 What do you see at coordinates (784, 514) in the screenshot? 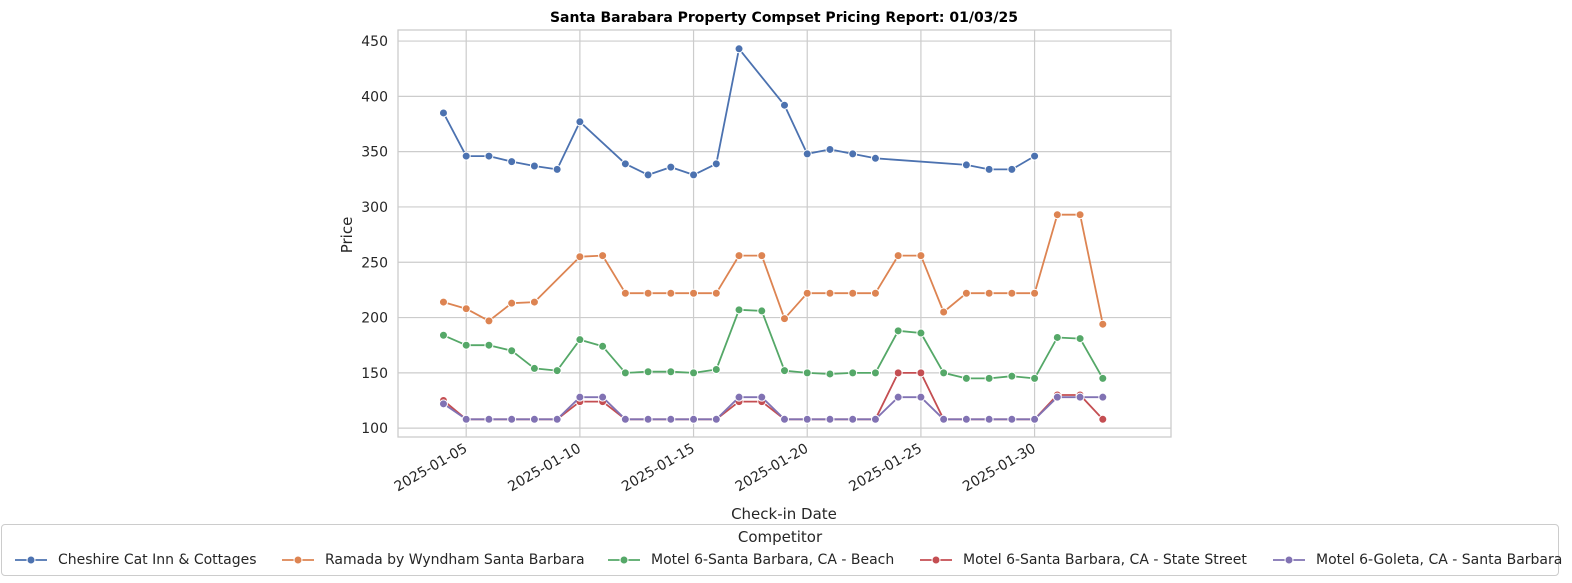
I see `x-axis-label: Check-in Date` at bounding box center [784, 514].